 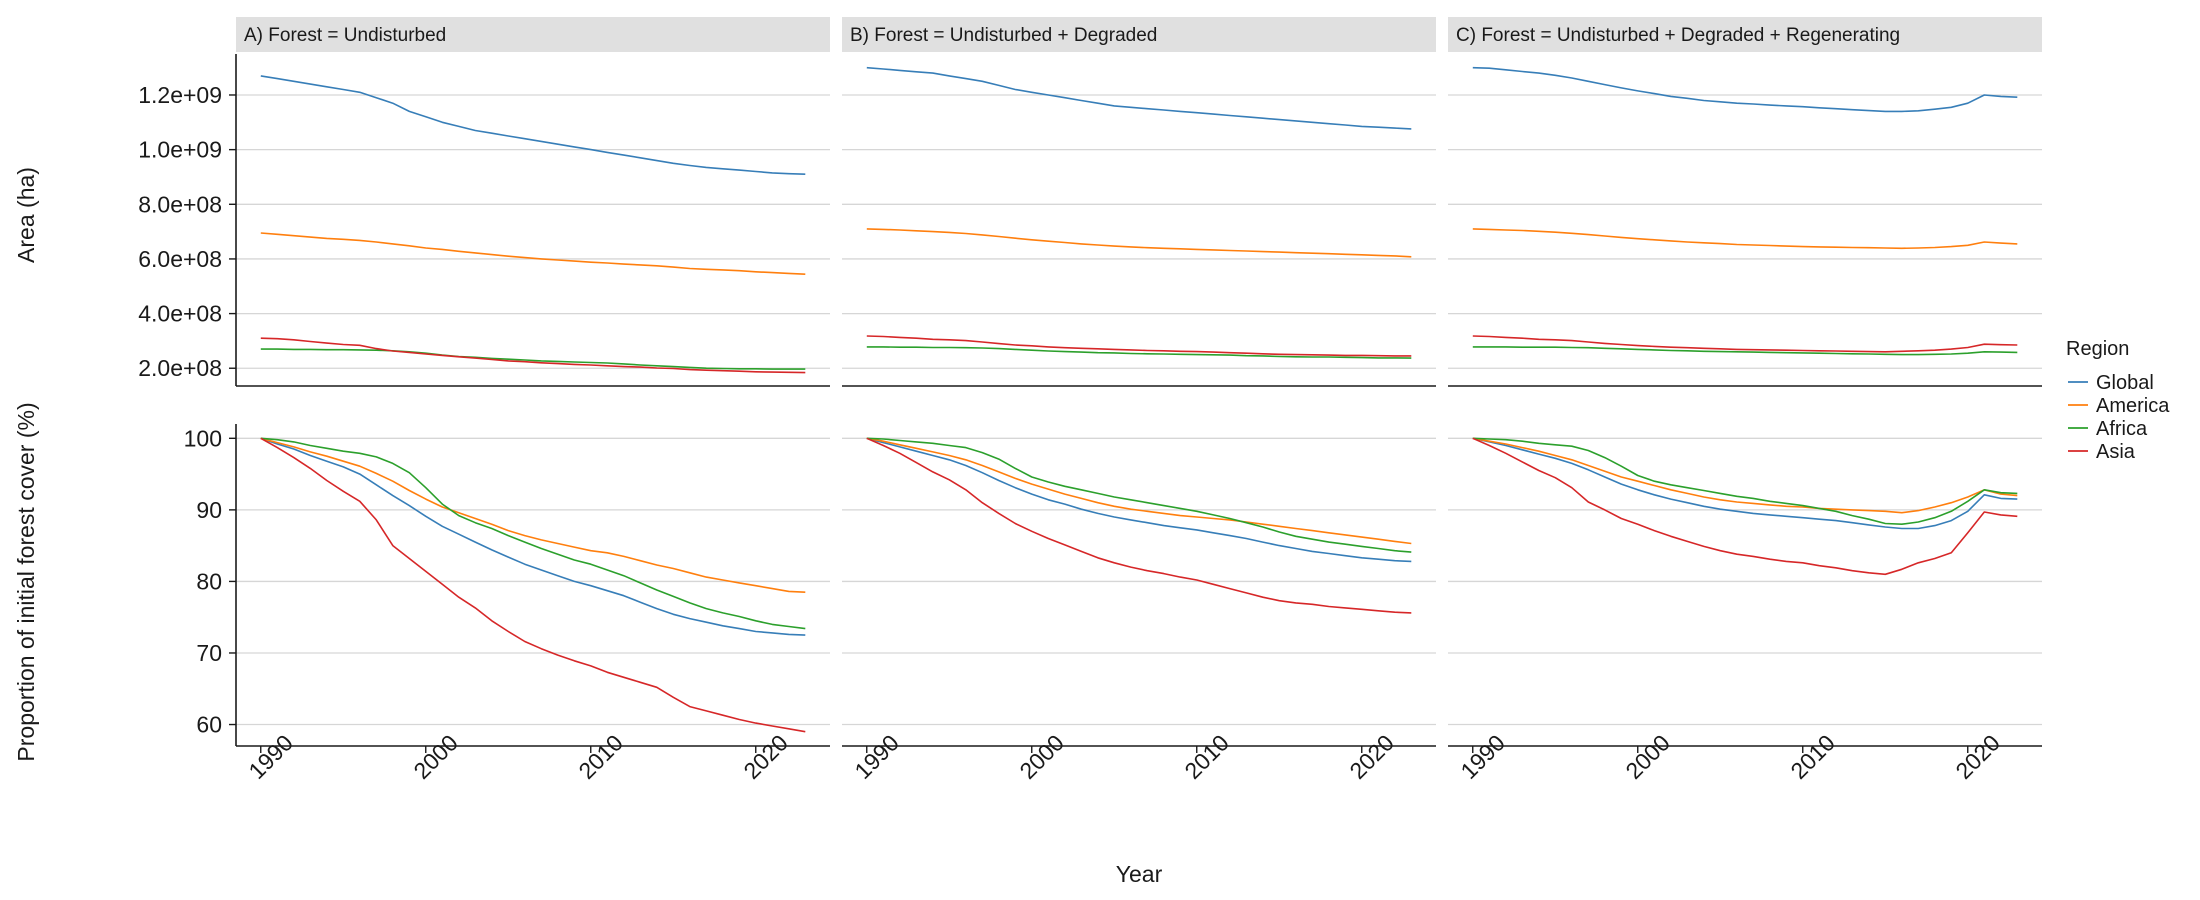 I want to click on x-tick-label-p2-1: 2000, so click(x=1647, y=757).